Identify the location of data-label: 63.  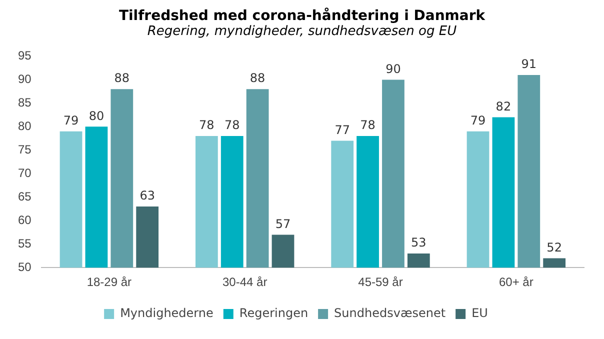
(147, 195).